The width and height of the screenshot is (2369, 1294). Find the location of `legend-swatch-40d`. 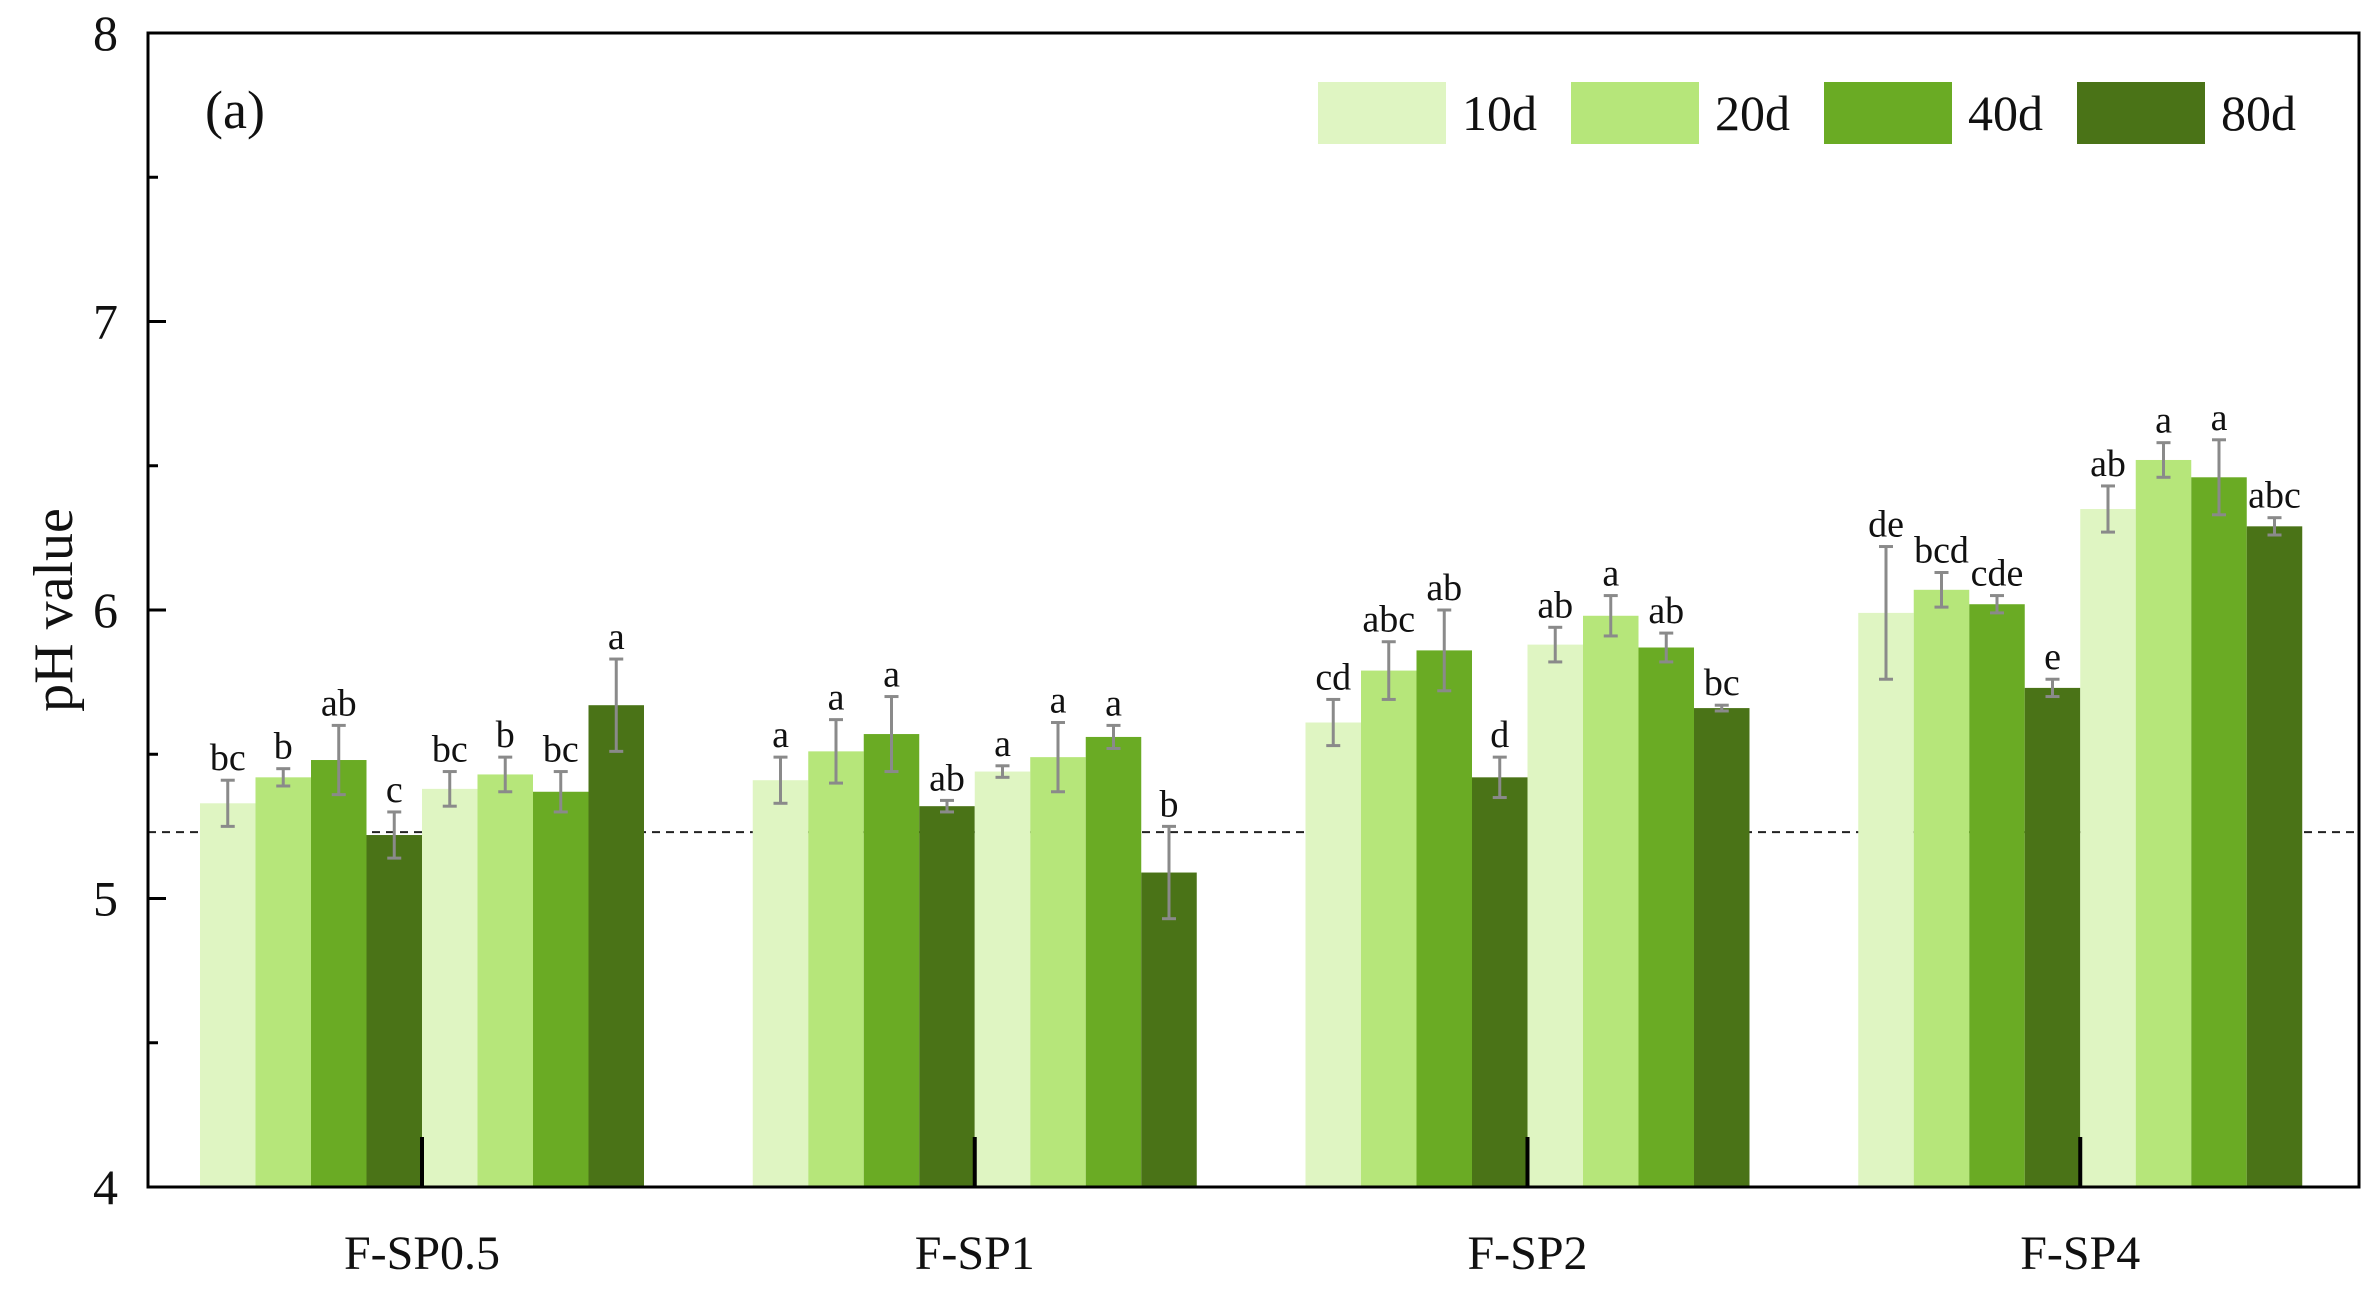

legend-swatch-40d is located at coordinates (1888, 113).